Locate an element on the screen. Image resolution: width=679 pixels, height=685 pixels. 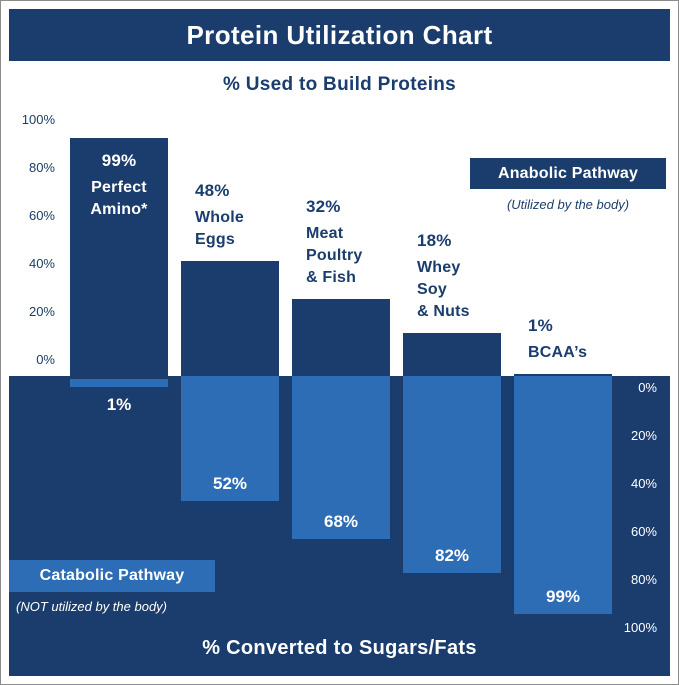
bar-label-bcaa-s: 1% BCAA’s is located at coordinates (557, 339).